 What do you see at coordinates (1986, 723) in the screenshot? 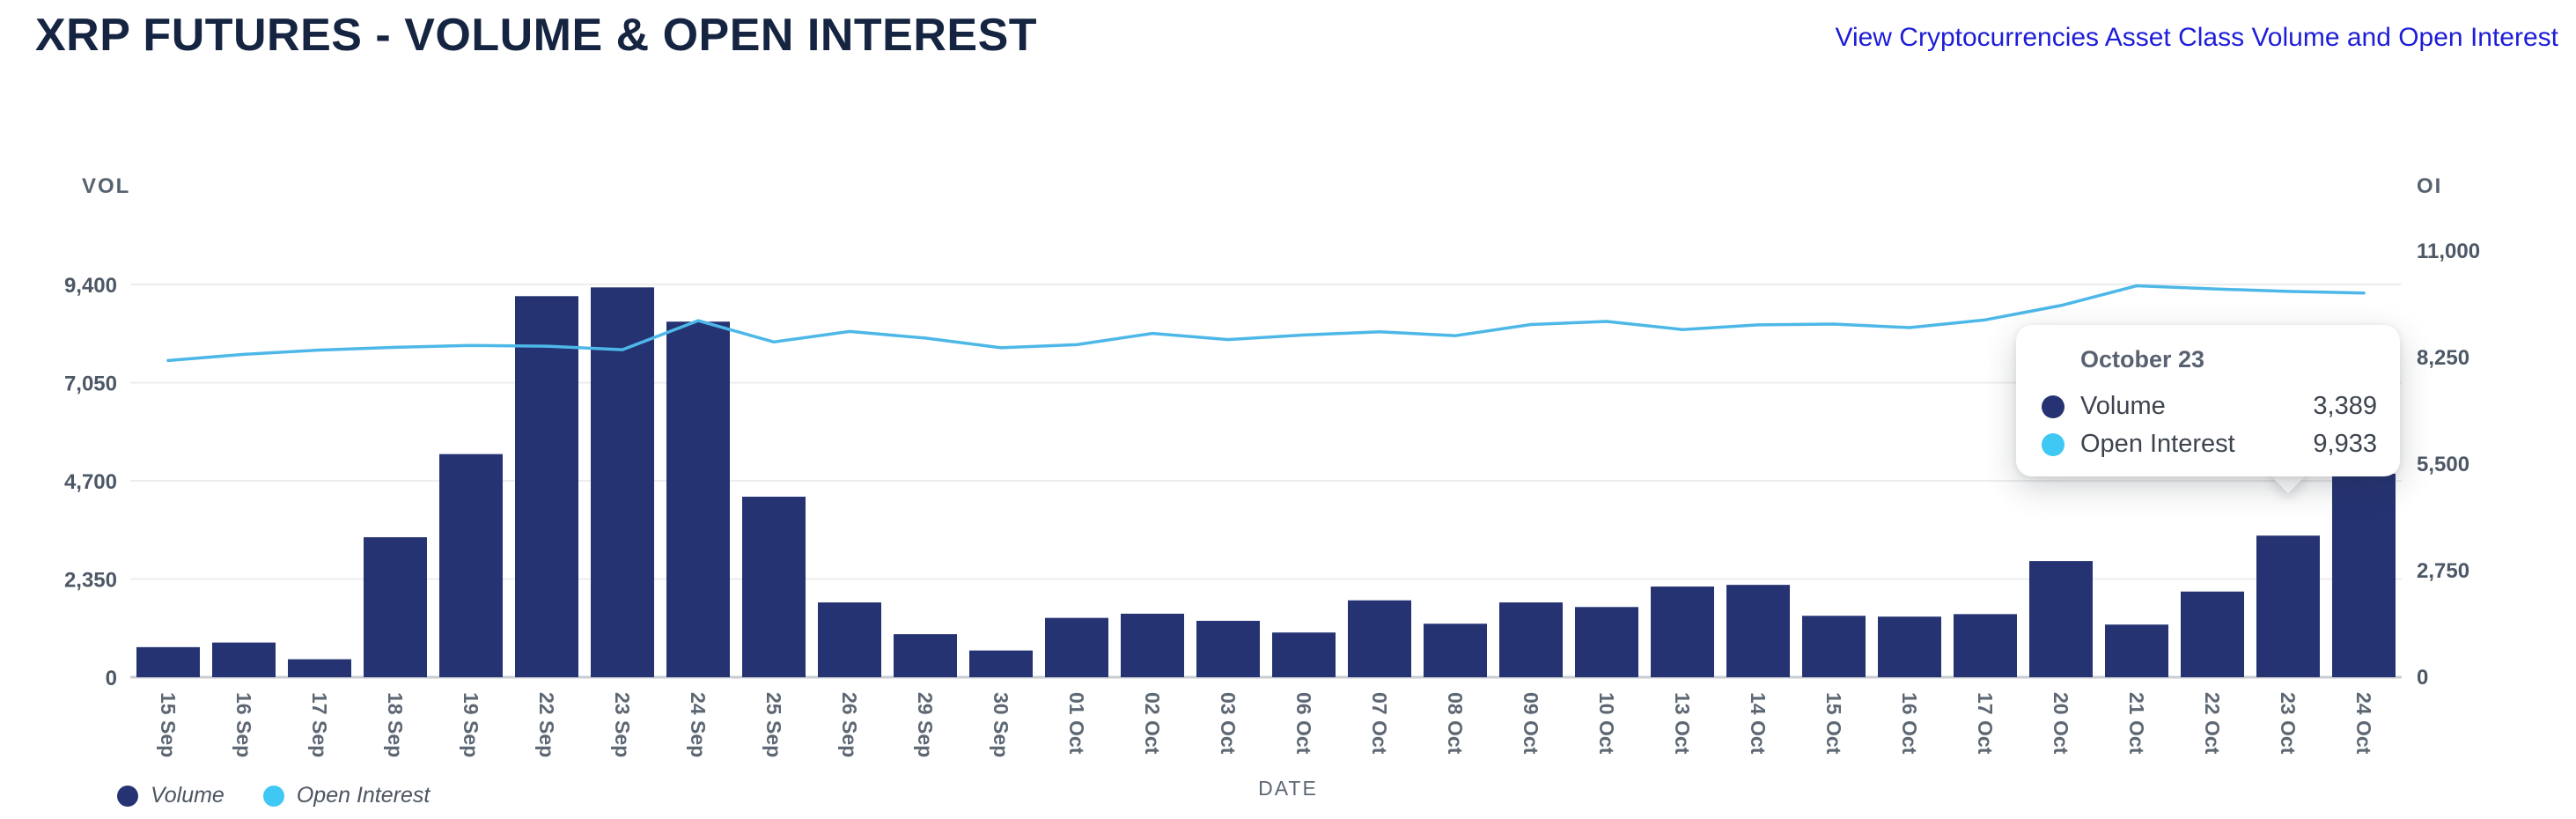
I see `x-axis-label: 17 Oct` at bounding box center [1986, 723].